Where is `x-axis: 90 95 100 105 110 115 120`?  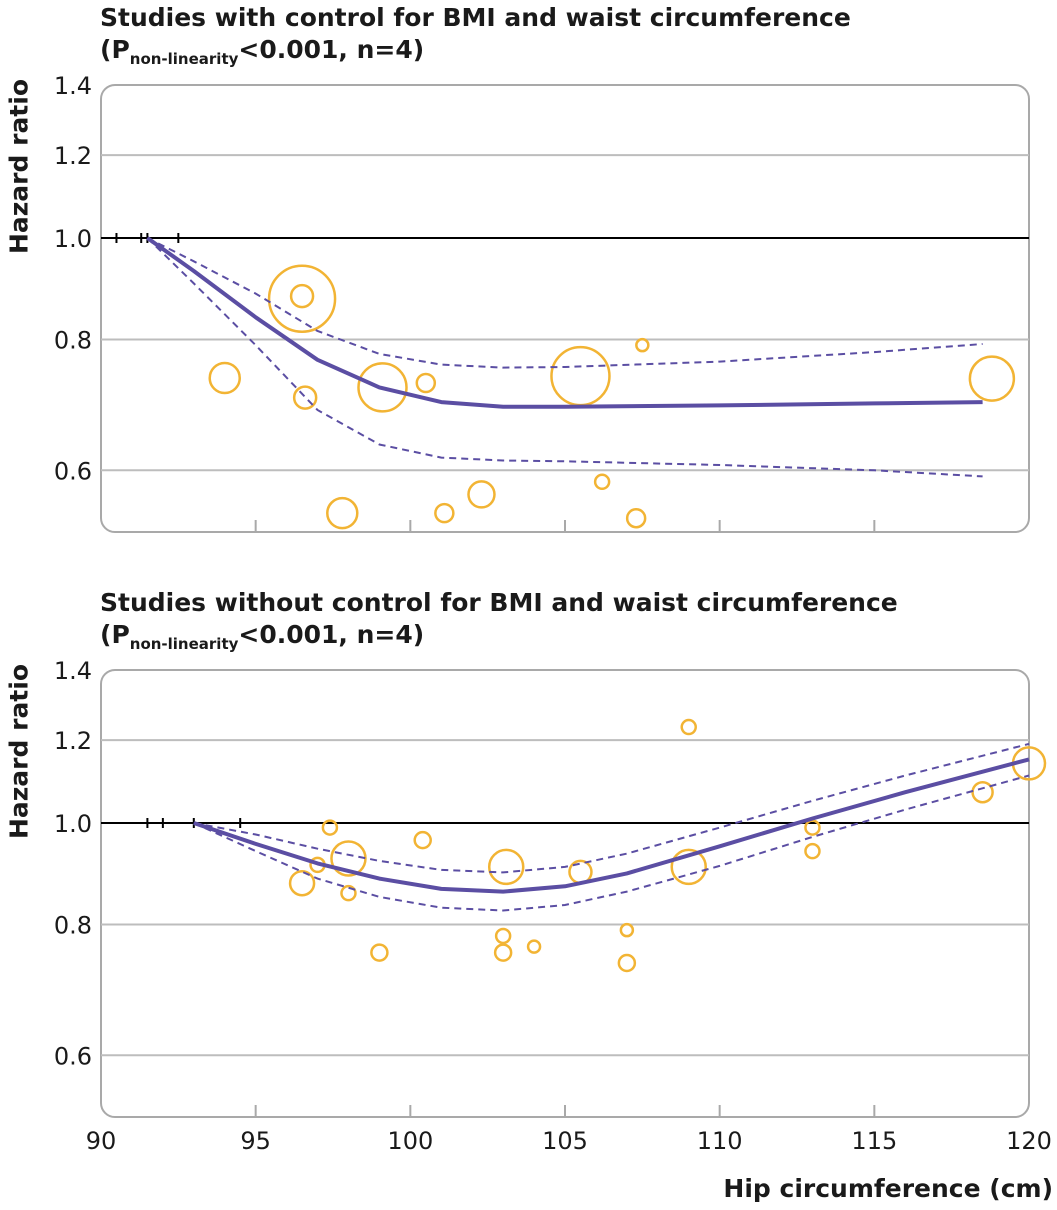 x-axis: 90 95 100 105 110 115 120 is located at coordinates (569, 1141).